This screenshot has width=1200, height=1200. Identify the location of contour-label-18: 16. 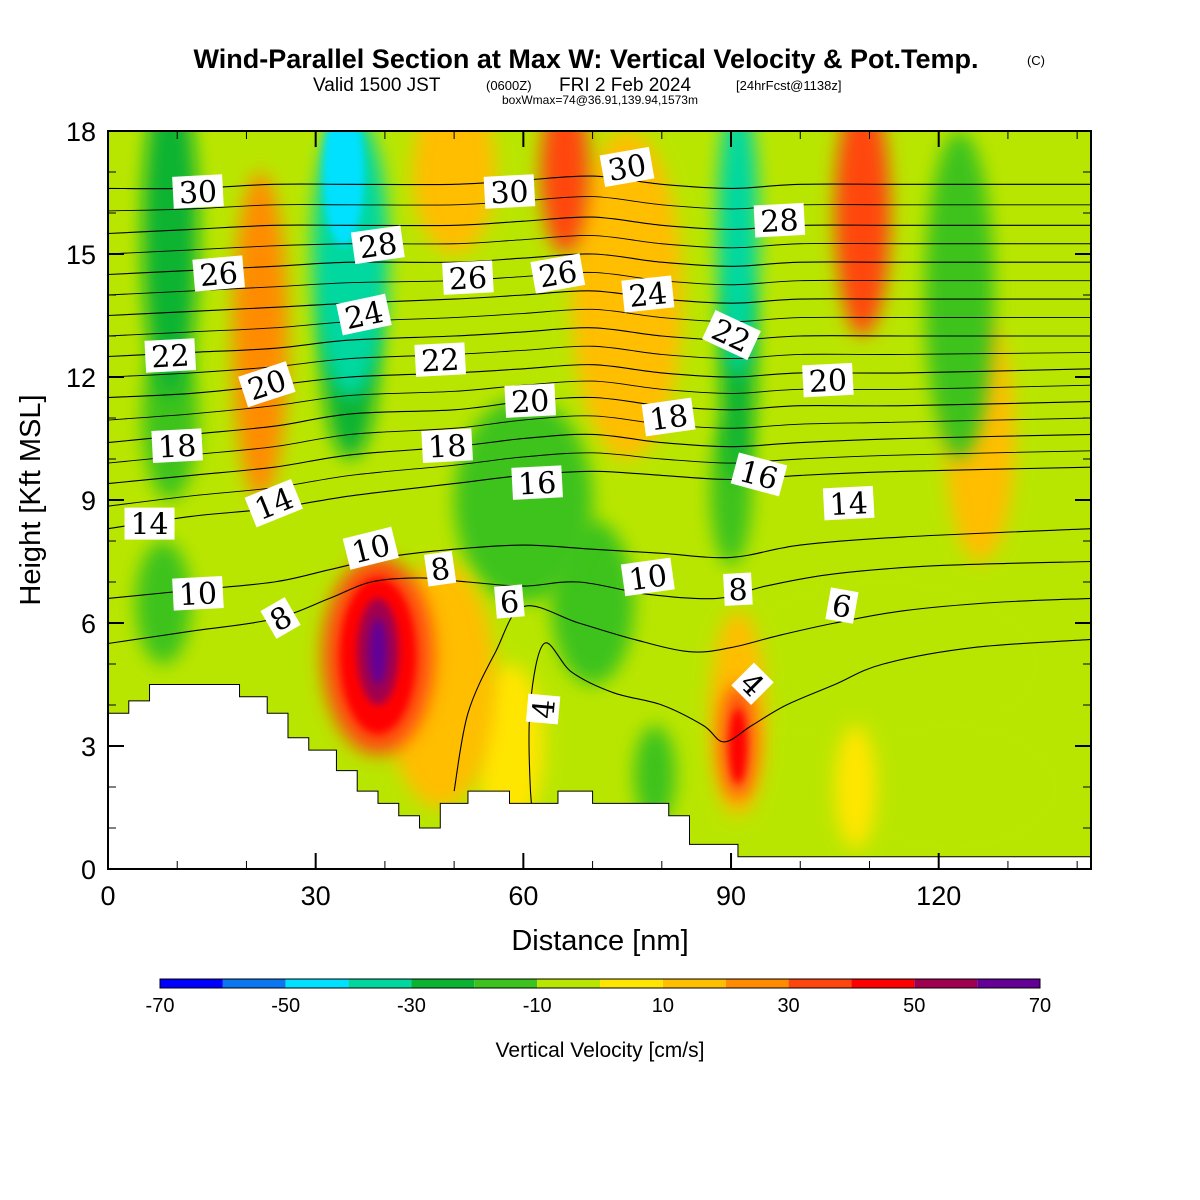
(537, 484).